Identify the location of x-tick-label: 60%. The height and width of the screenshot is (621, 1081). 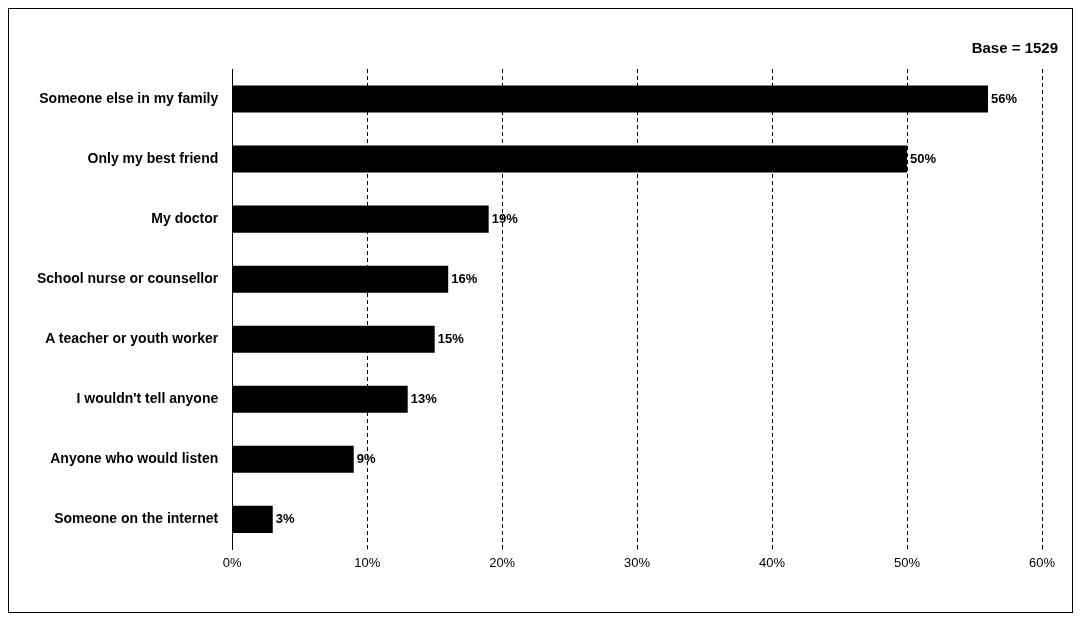
(1042, 562).